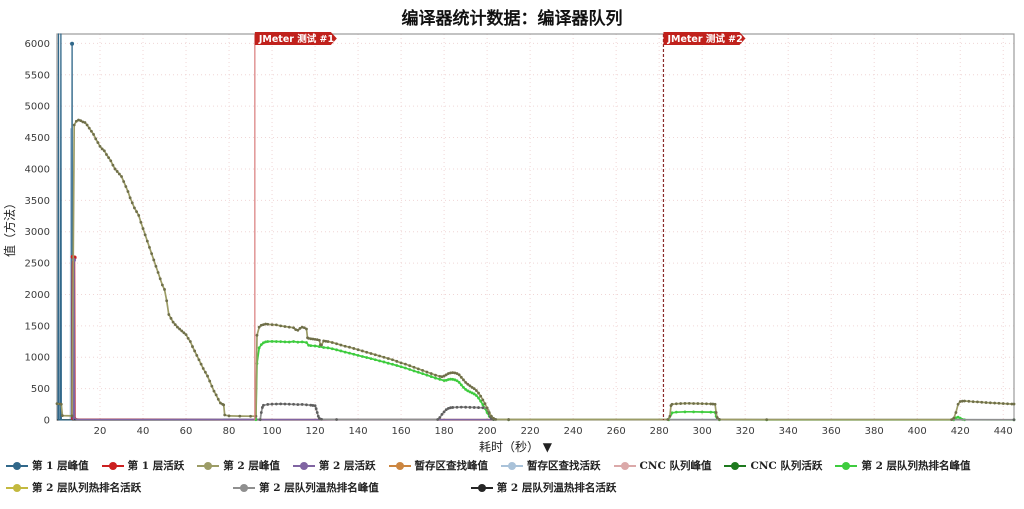 The image size is (1024, 509). I want to click on legend-row-2: 第 2 层队列热排名活跃 第 2 层队列温热排名峰值 第 2 层队列温热排名活跃, so click(513, 487).